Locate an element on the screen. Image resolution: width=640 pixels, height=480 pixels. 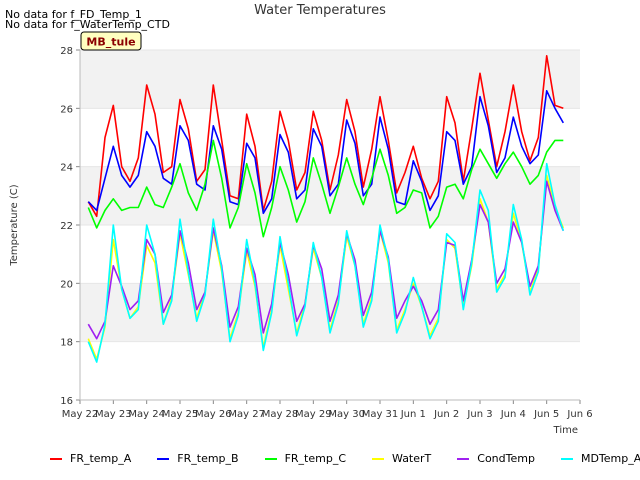
legend-label: MDTemp_A is located at coordinates (610, 458).